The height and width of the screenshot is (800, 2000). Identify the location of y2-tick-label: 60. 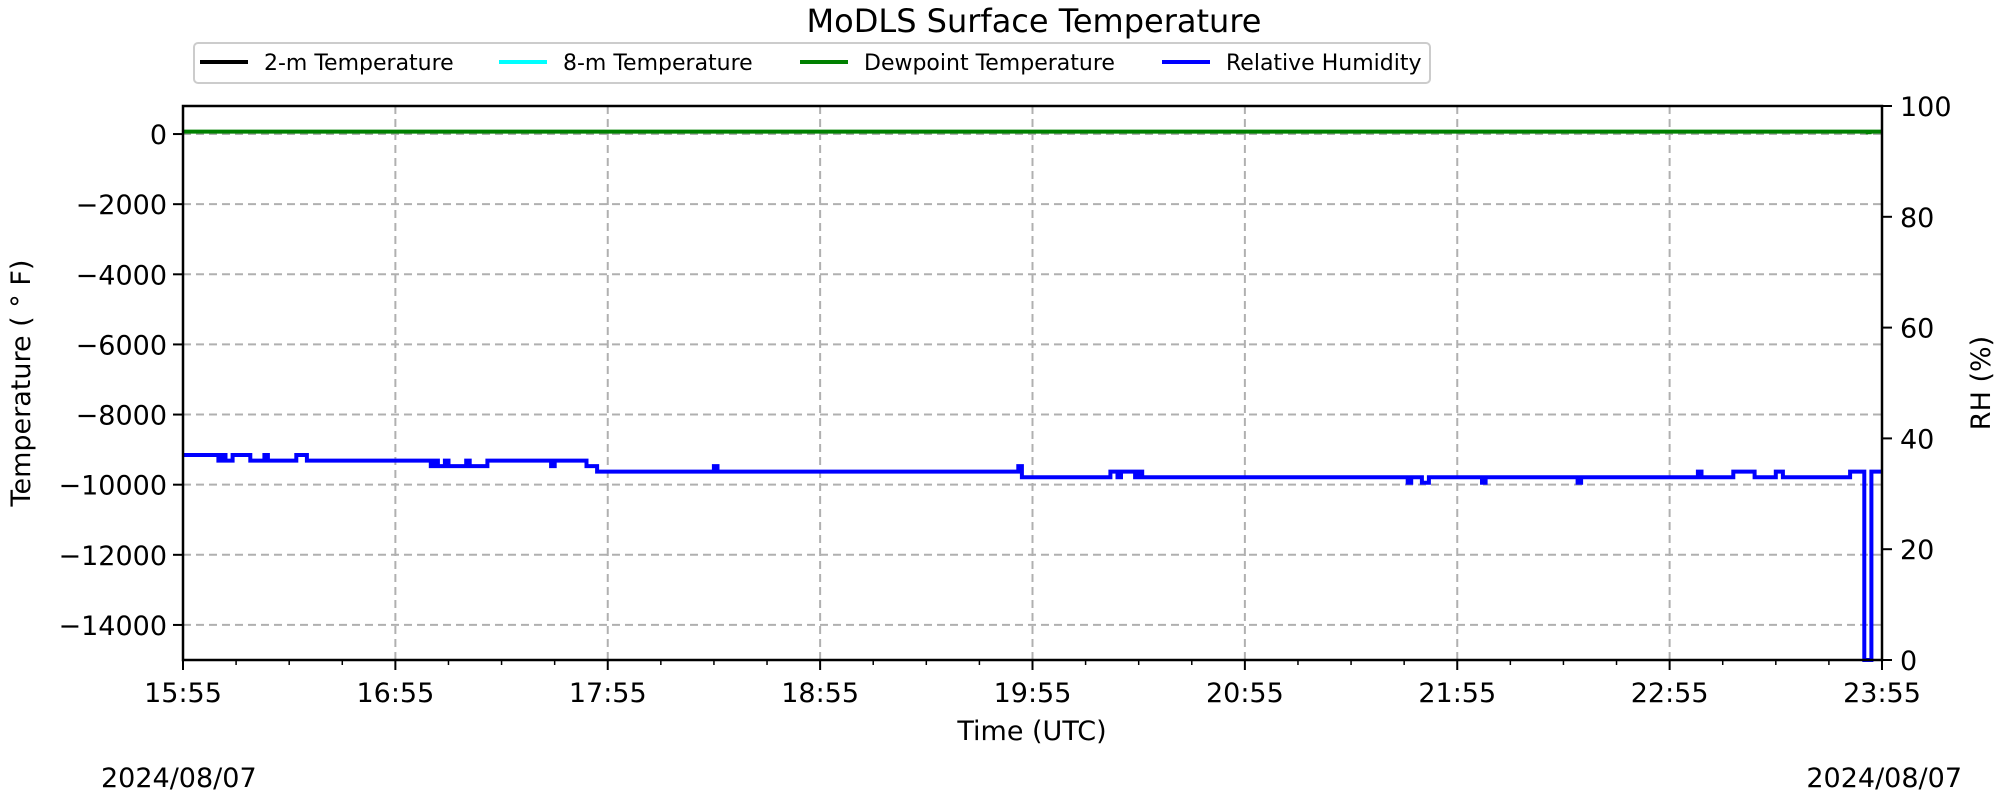
(1917, 329).